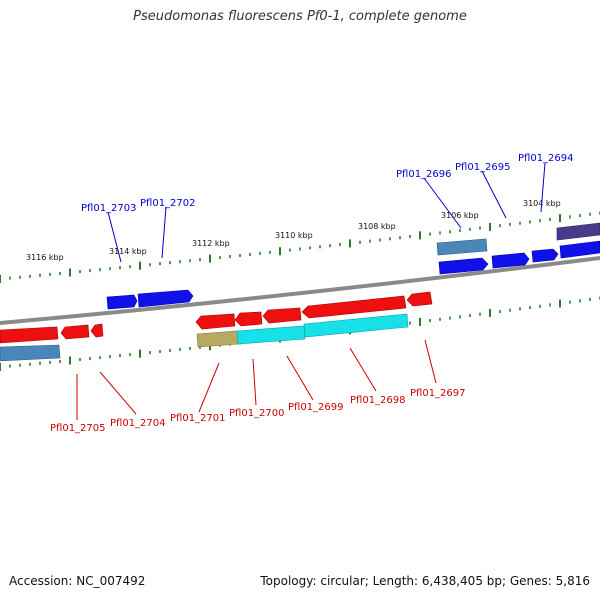  What do you see at coordinates (483, 167) in the screenshot?
I see `gene-label-pfl01-2695: Pfl01_2695` at bounding box center [483, 167].